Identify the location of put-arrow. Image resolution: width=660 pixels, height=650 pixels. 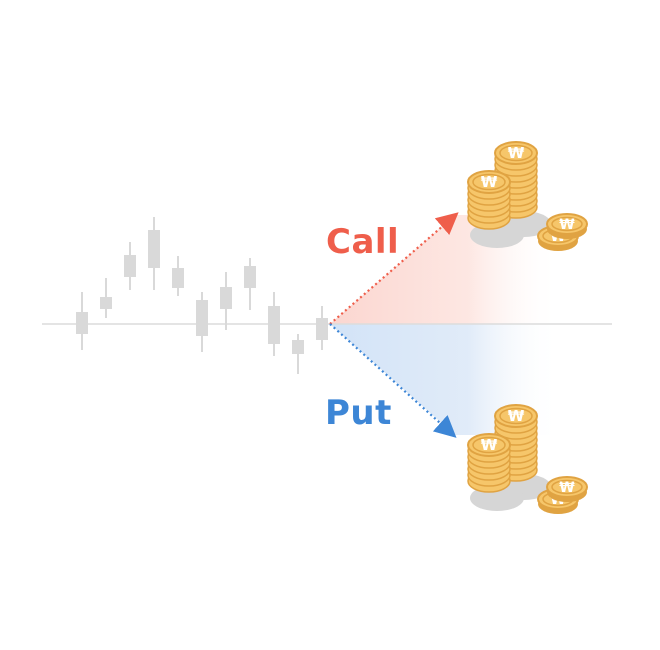
(393, 380).